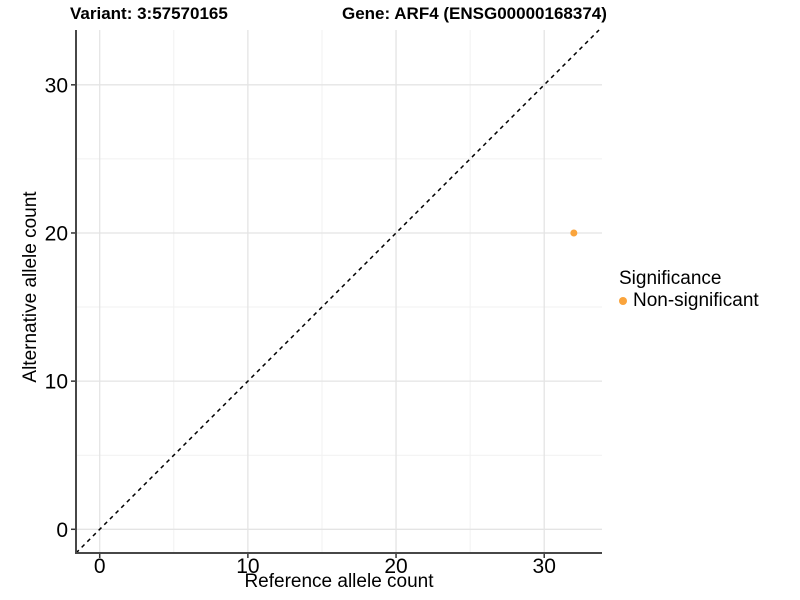 This screenshot has width=800, height=600. What do you see at coordinates (544, 566) in the screenshot?
I see `x-tick-label: 30` at bounding box center [544, 566].